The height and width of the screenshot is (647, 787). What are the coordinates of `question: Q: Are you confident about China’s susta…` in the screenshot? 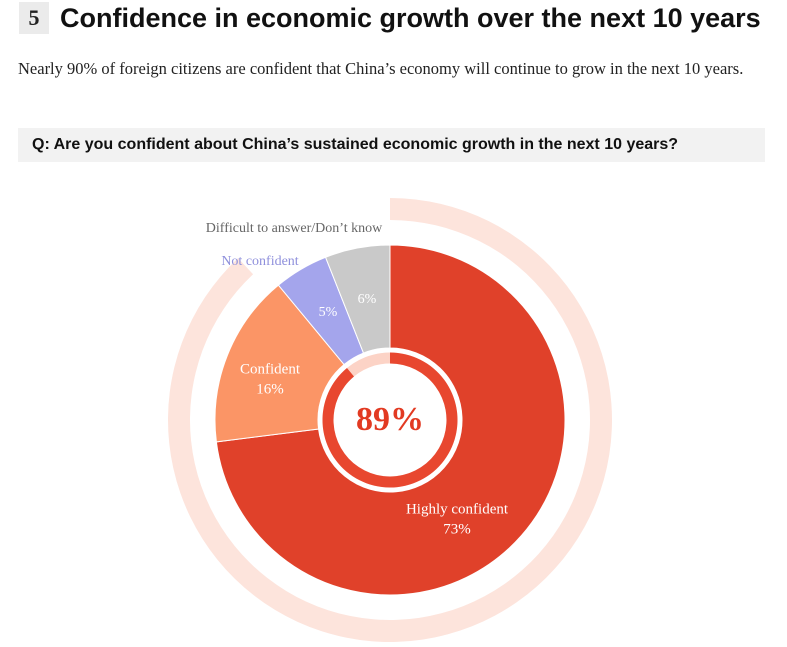 It's located at (391, 145).